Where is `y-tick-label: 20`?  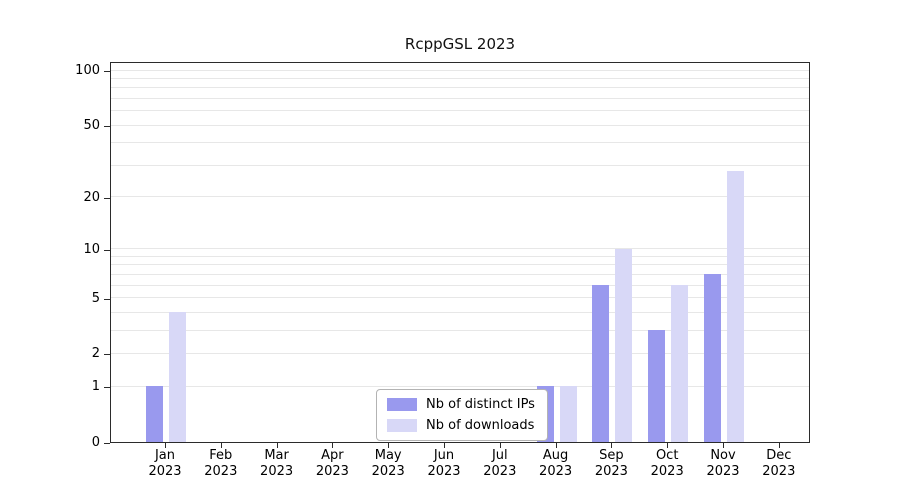 y-tick-label: 20 is located at coordinates (91, 197).